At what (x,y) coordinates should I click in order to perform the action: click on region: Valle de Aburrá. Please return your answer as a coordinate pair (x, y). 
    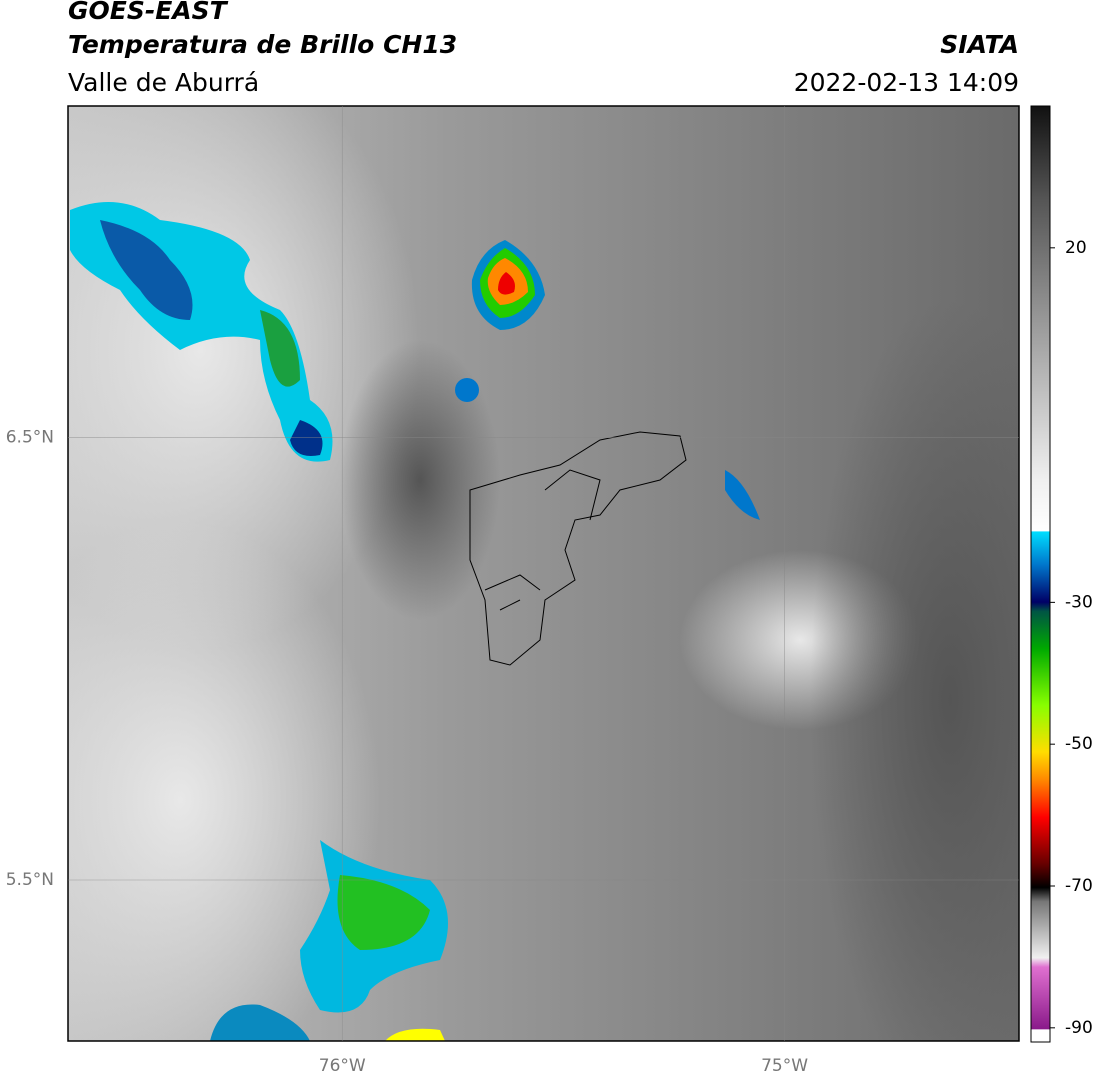
    Looking at the image, I should click on (163, 82).